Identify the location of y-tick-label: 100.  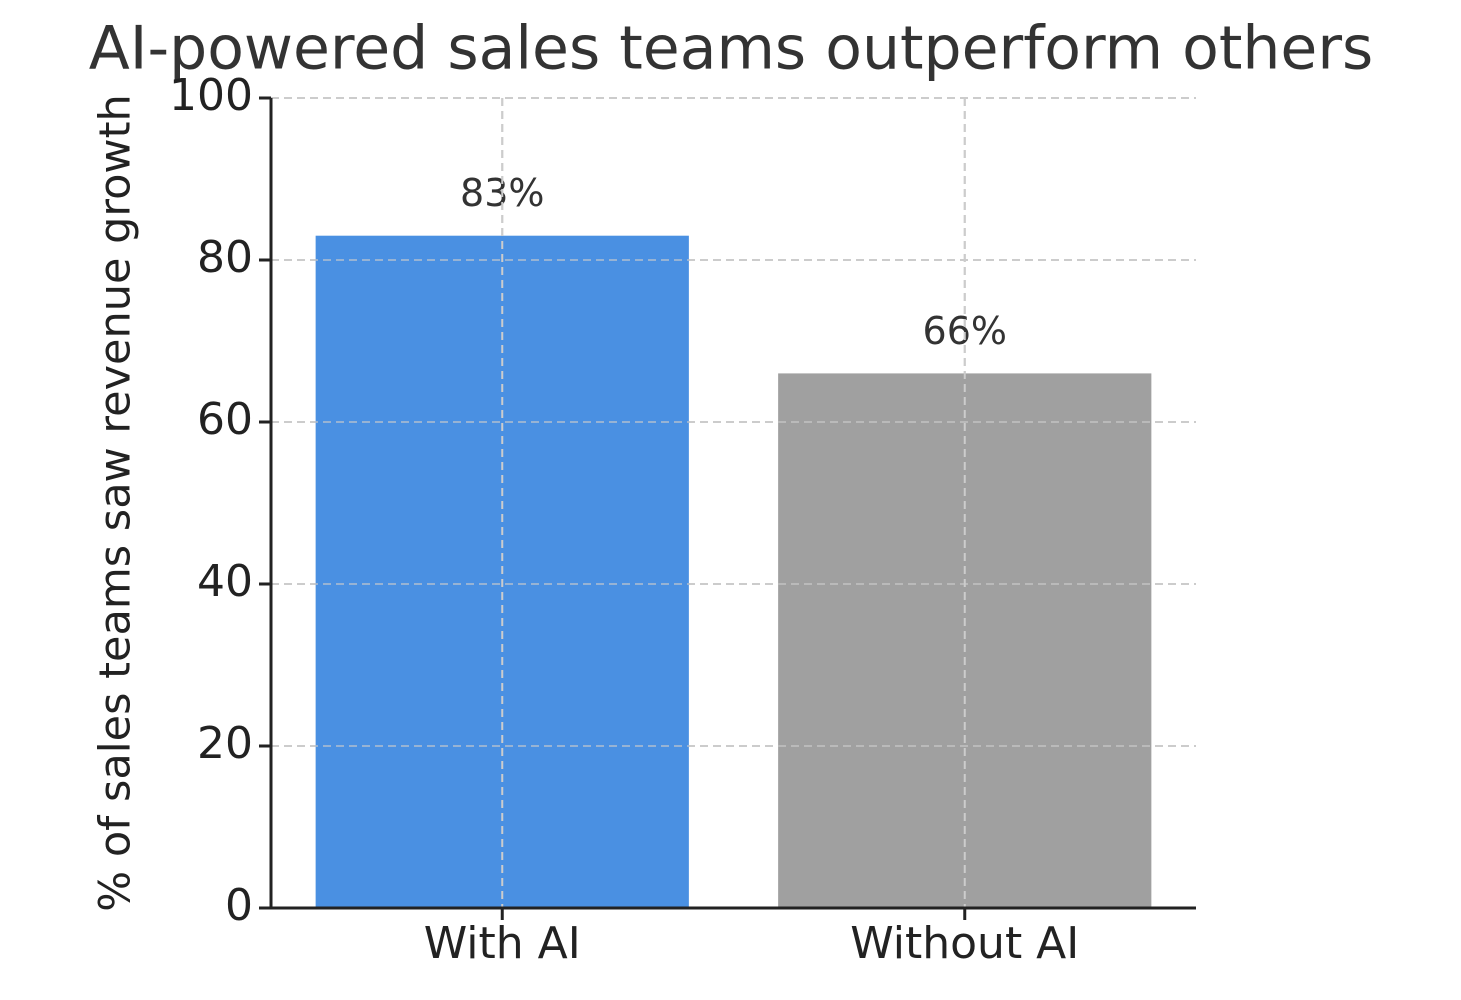
(211, 95).